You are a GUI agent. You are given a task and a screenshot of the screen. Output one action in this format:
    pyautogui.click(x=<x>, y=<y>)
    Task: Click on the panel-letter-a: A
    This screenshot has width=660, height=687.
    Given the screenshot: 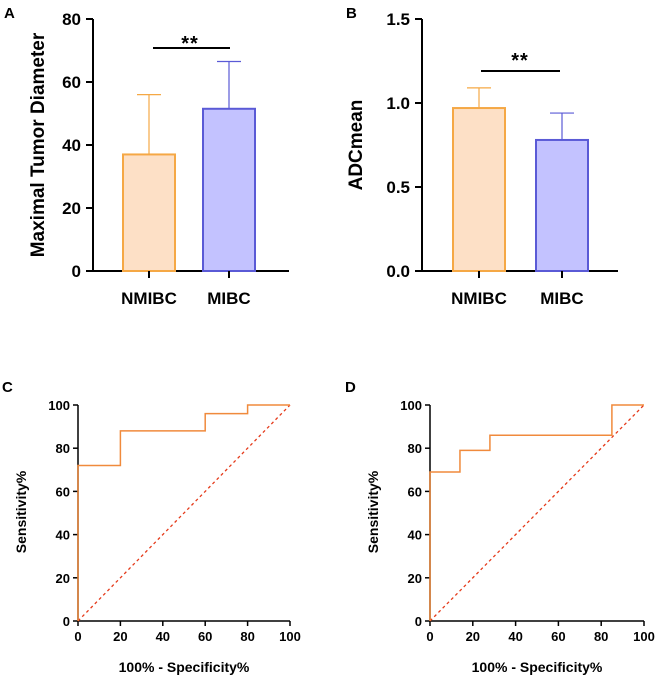 What is the action you would take?
    pyautogui.click(x=9, y=13)
    